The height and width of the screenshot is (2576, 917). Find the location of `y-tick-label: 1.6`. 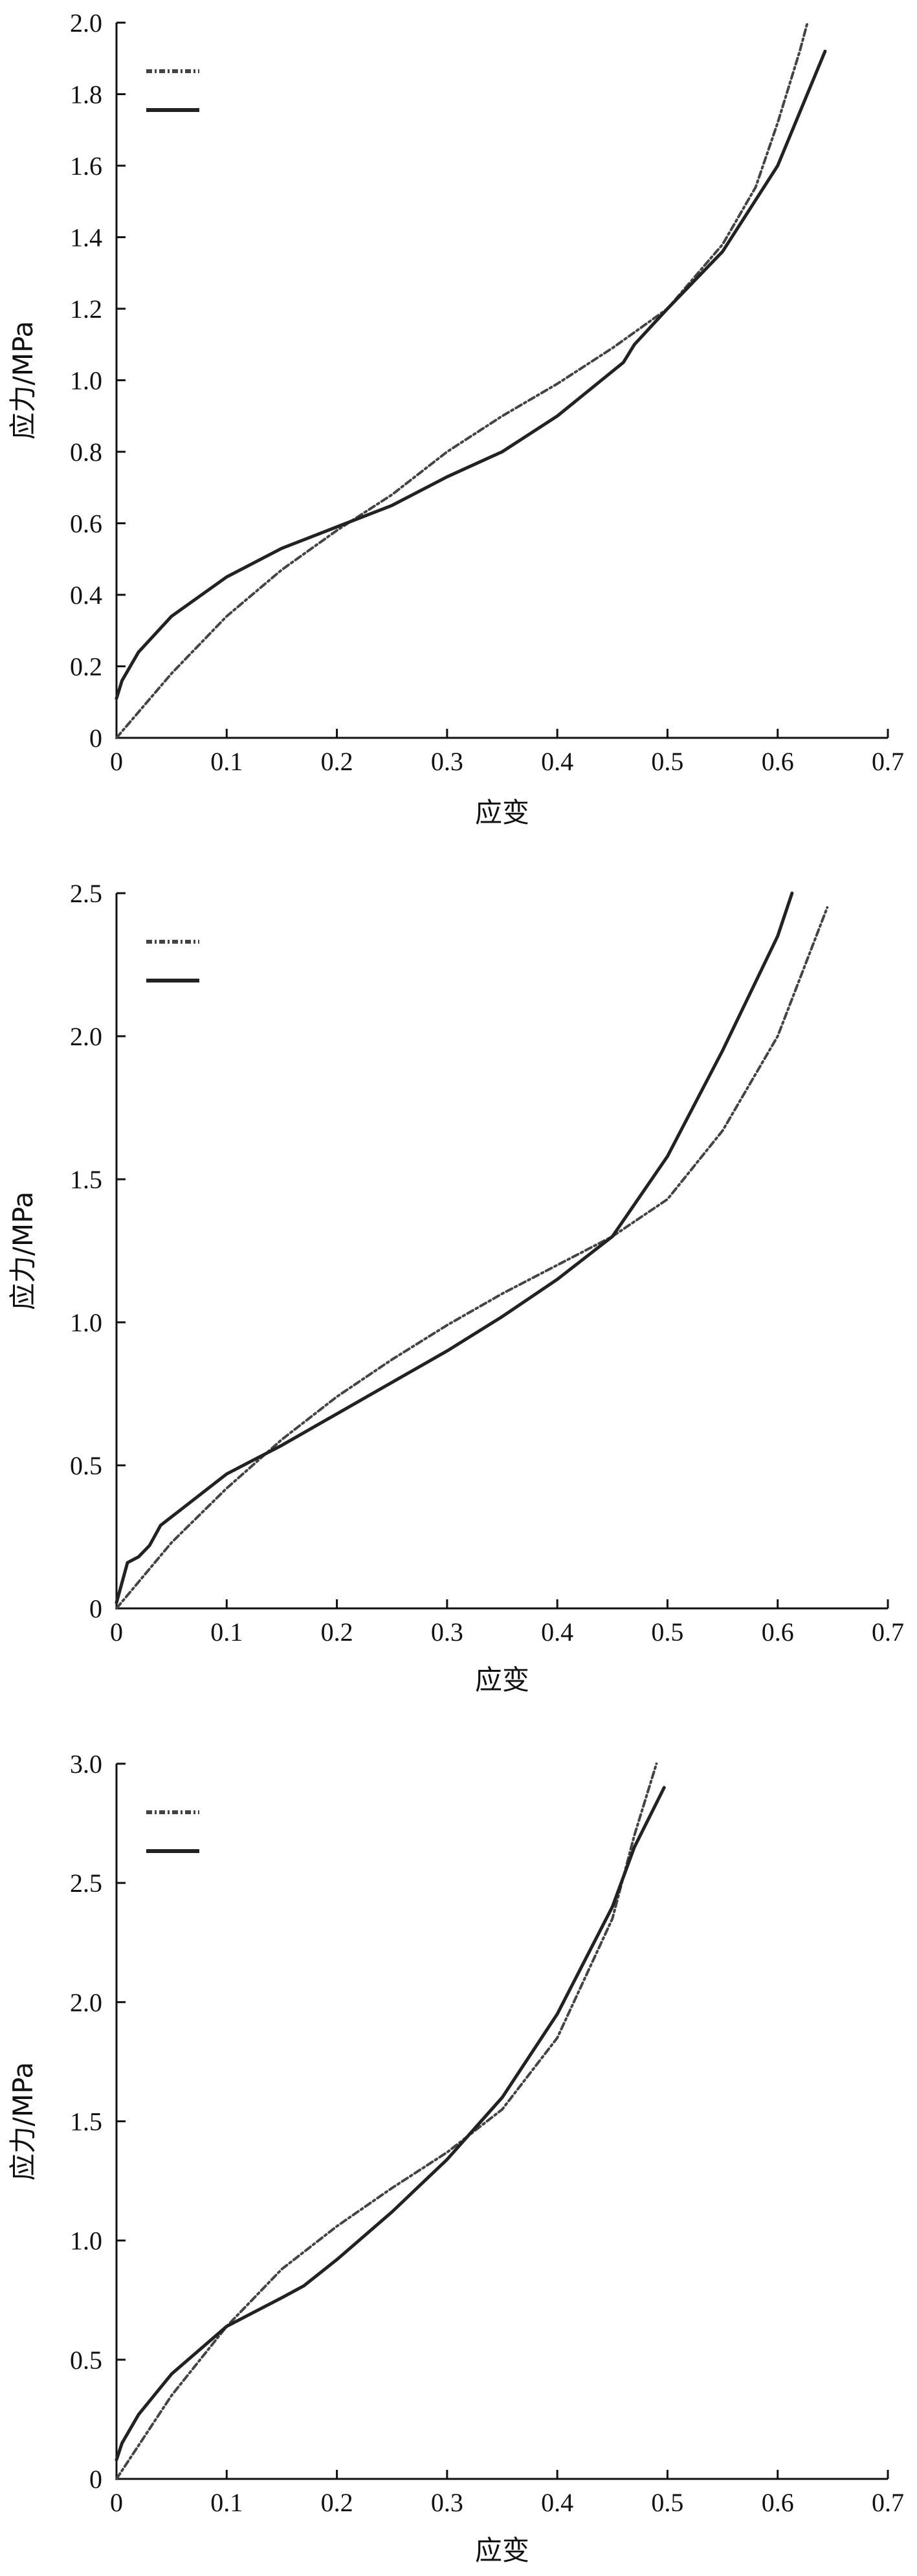

y-tick-label: 1.6 is located at coordinates (86, 166).